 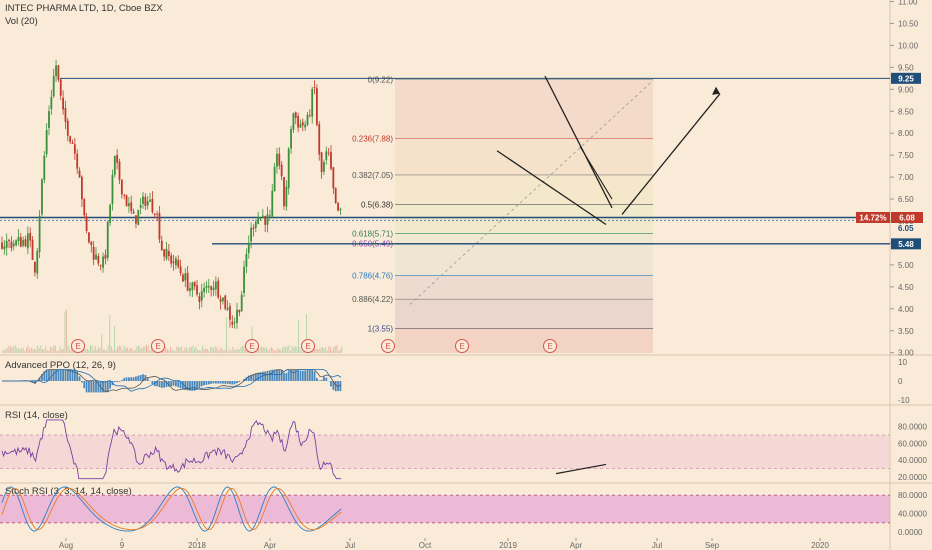 What do you see at coordinates (908, 3) in the screenshot?
I see `price-axis-label: 11.00` at bounding box center [908, 3].